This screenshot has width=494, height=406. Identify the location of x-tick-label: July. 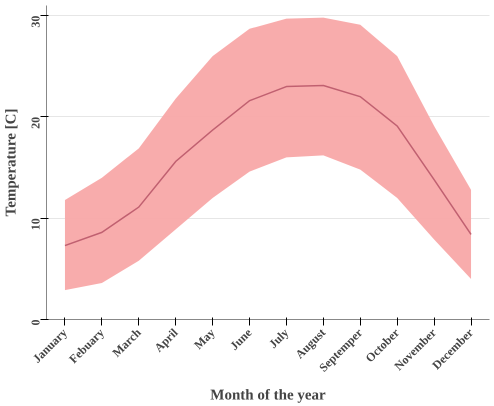
(279, 339).